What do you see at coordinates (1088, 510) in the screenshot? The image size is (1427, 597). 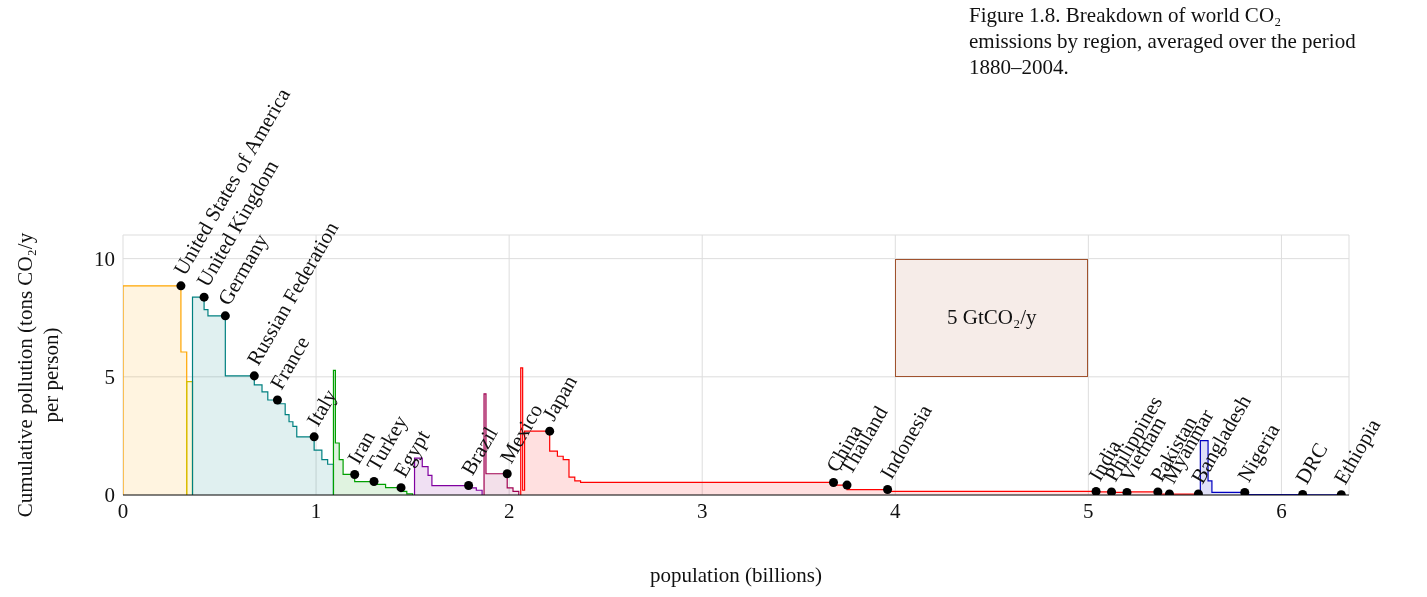 I see `x-tick-label: 5` at bounding box center [1088, 510].